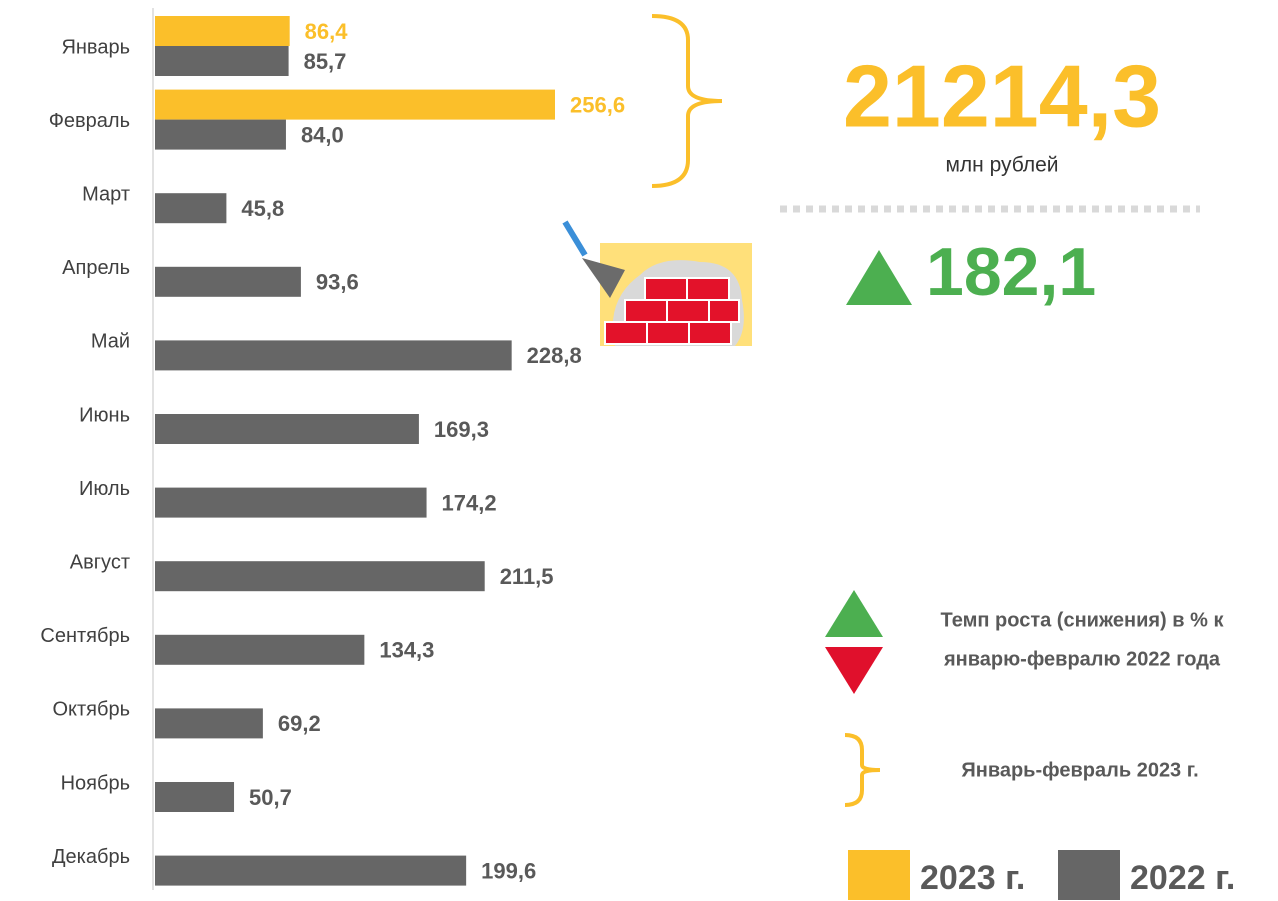  I want to click on legend-label: 2022 г., so click(1182, 878).